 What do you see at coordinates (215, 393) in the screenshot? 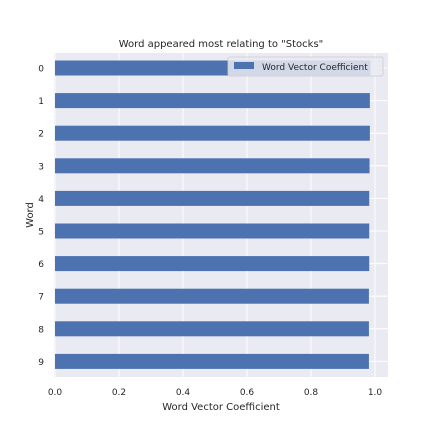
I see `x-tick-labels: 0.0 0.2 0.4 0.6 0.8 1.0` at bounding box center [215, 393].